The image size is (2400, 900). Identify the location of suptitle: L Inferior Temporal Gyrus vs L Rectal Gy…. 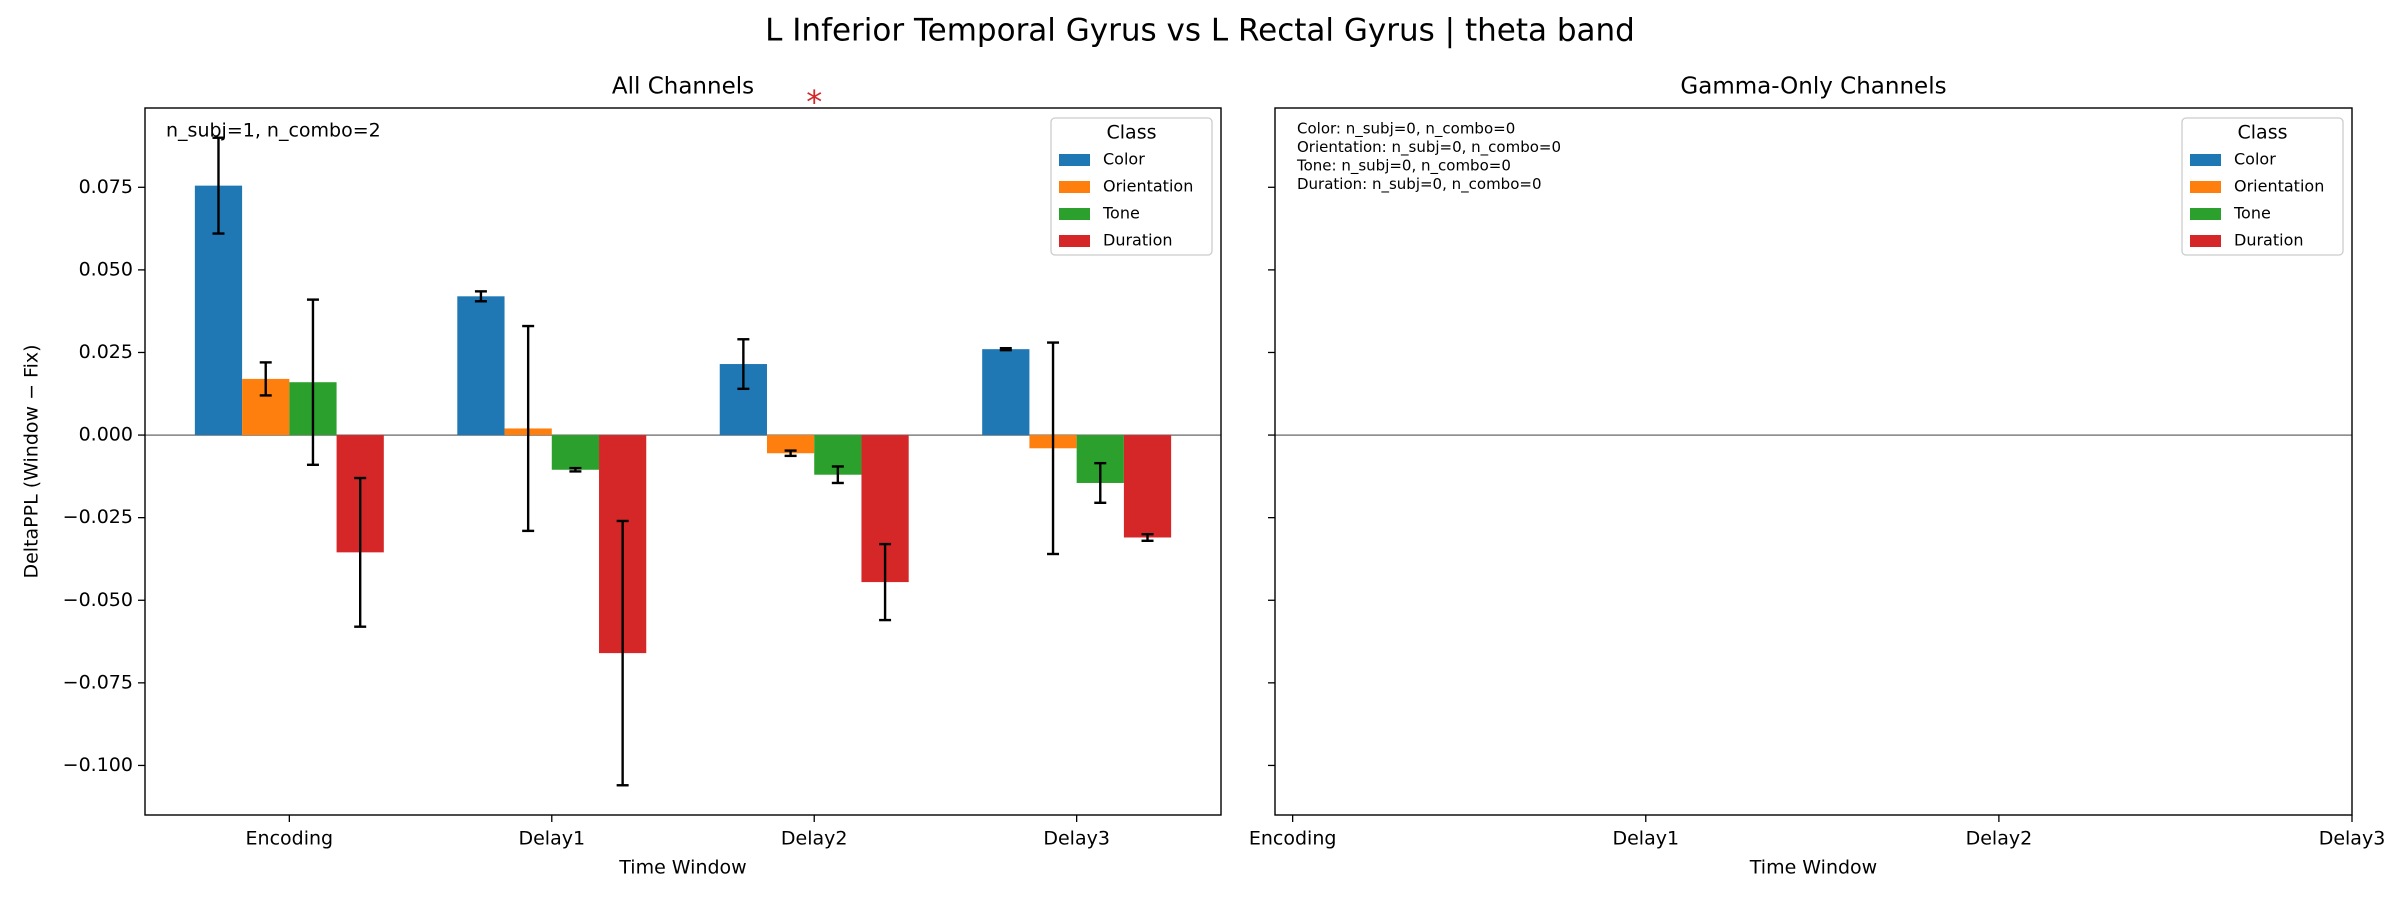
(1200, 31).